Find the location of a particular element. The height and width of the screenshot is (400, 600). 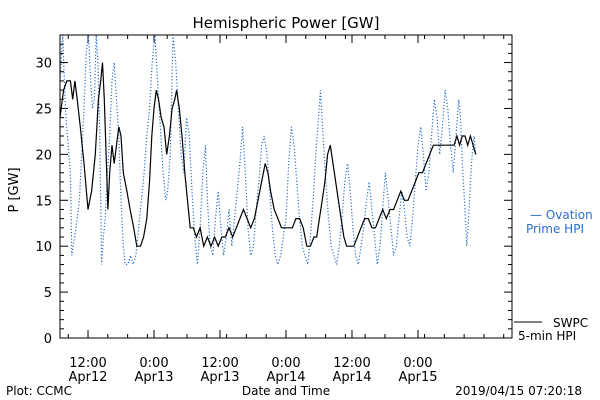

legend-ovation-line2: Prime HPI is located at coordinates (555, 229).